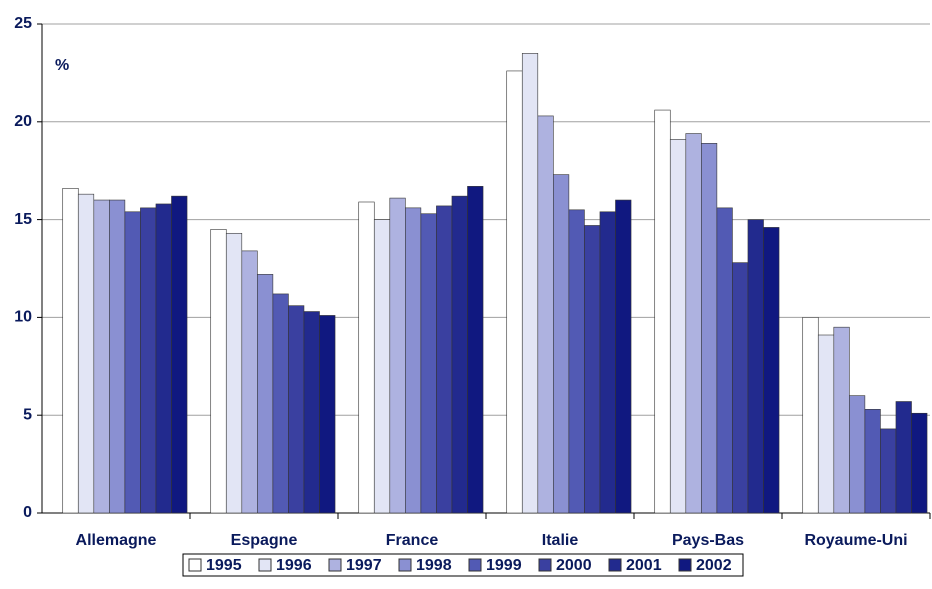 This screenshot has height=589, width=932. Describe the element at coordinates (412, 540) in the screenshot. I see `x-tick-label: France` at that location.